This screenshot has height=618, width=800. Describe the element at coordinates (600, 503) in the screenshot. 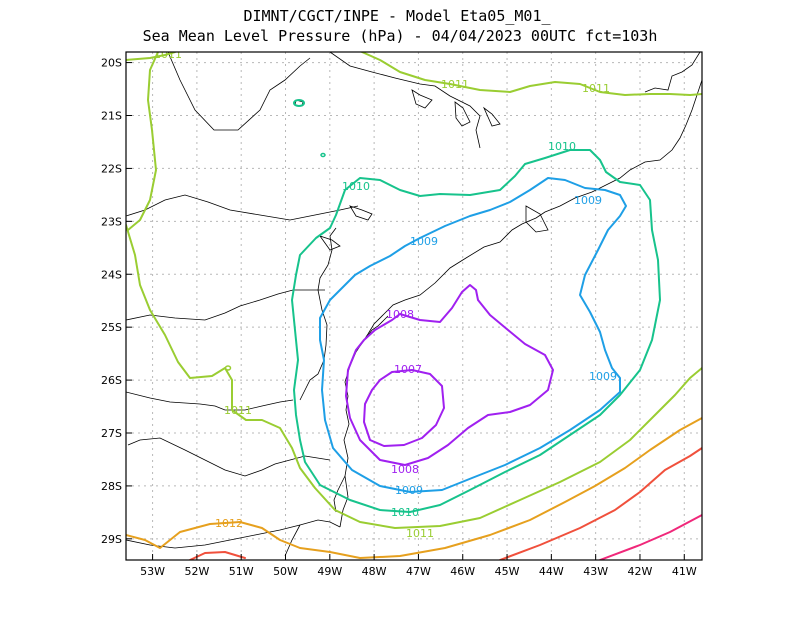

I see `isobar-1013-line` at that location.